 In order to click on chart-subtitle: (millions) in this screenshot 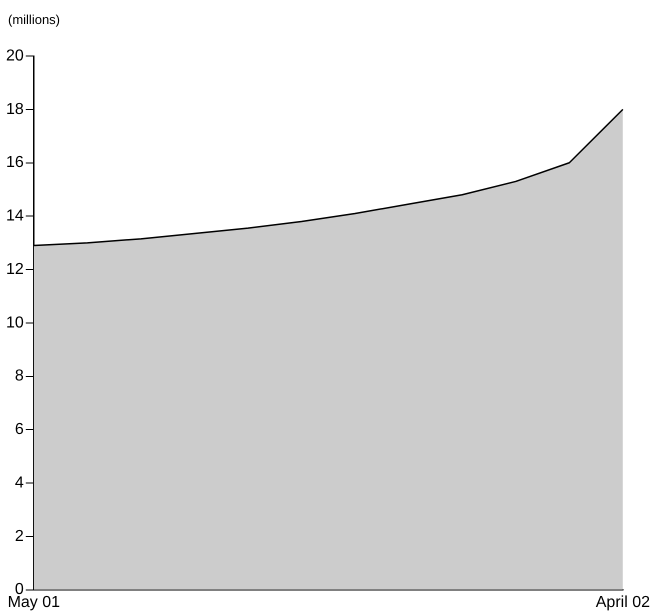, I will do `click(34, 19)`.